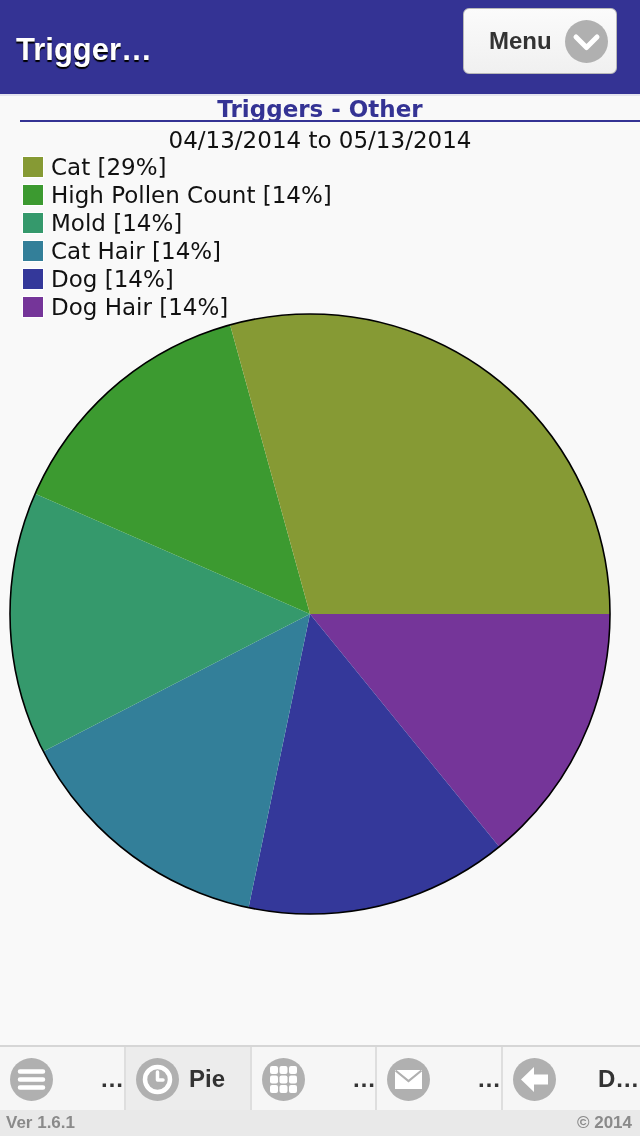  I want to click on text: Ver 1.6.1, so click(41, 1123).